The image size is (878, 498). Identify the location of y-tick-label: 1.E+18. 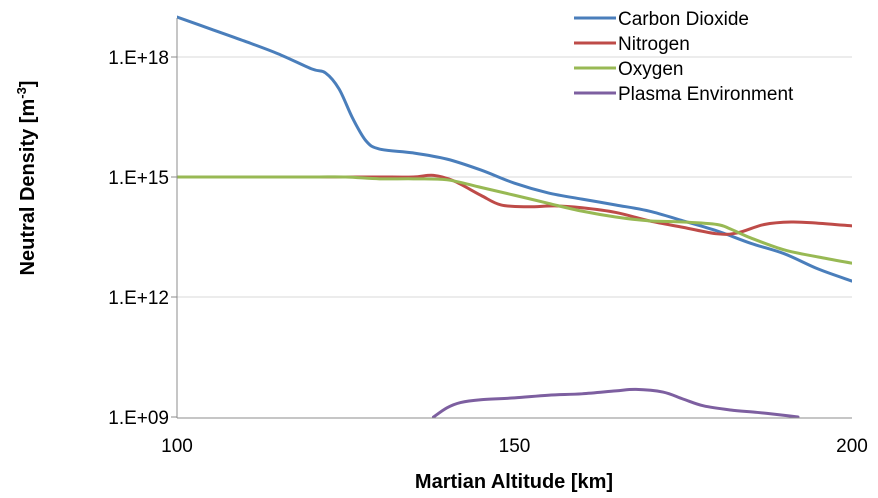
(138, 58).